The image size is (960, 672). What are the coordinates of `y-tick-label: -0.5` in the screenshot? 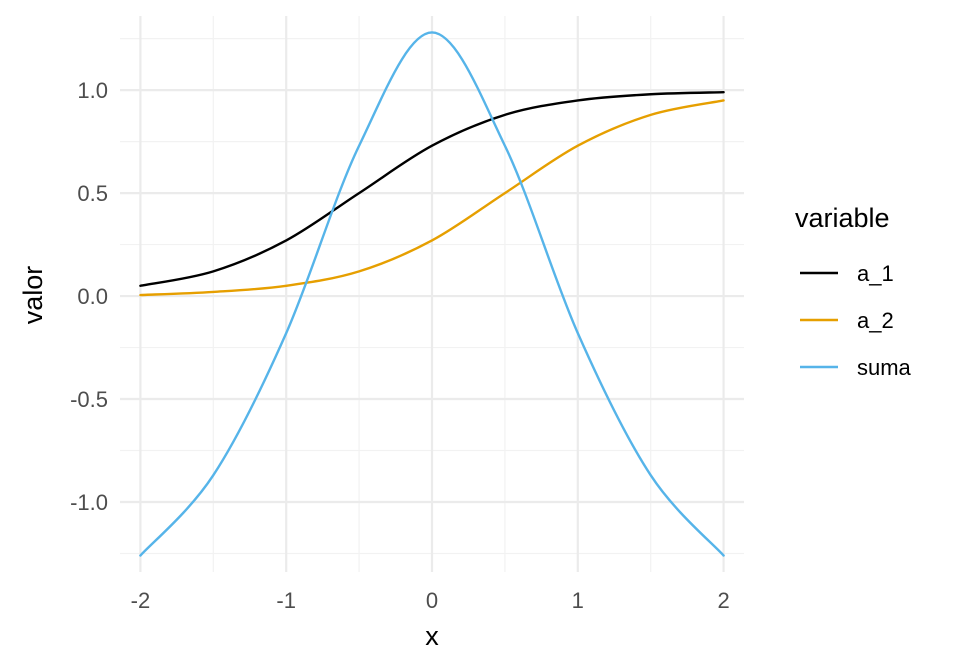 It's located at (89, 399).